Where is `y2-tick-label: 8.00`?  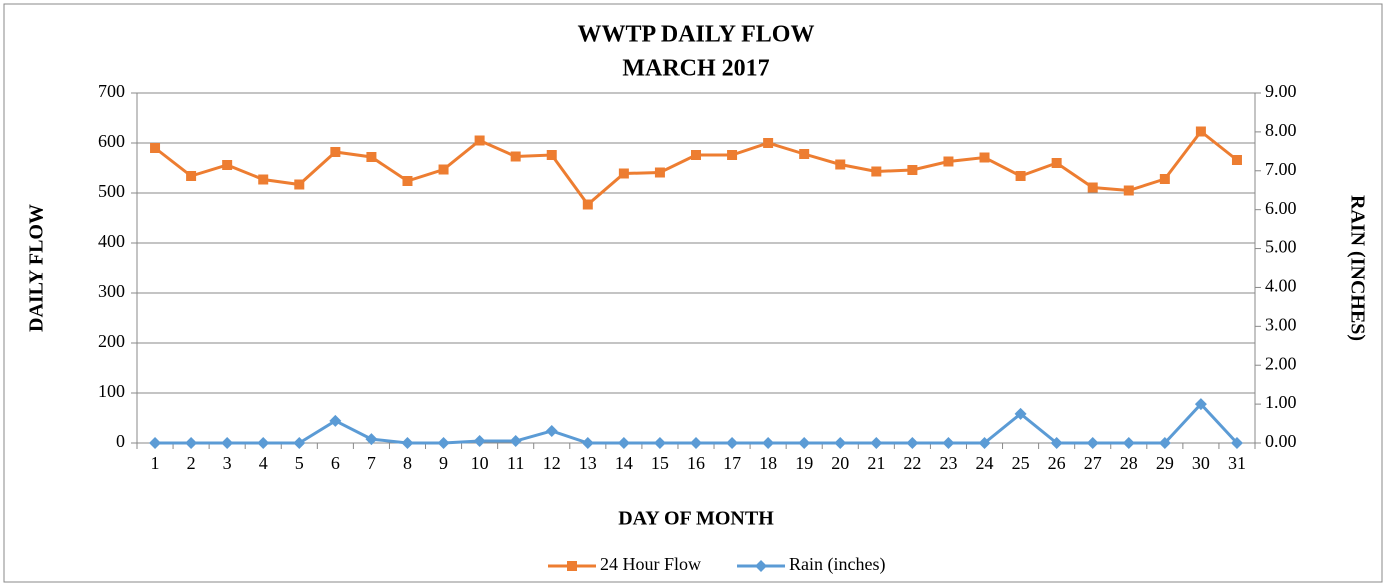 y2-tick-label: 8.00 is located at coordinates (1281, 130).